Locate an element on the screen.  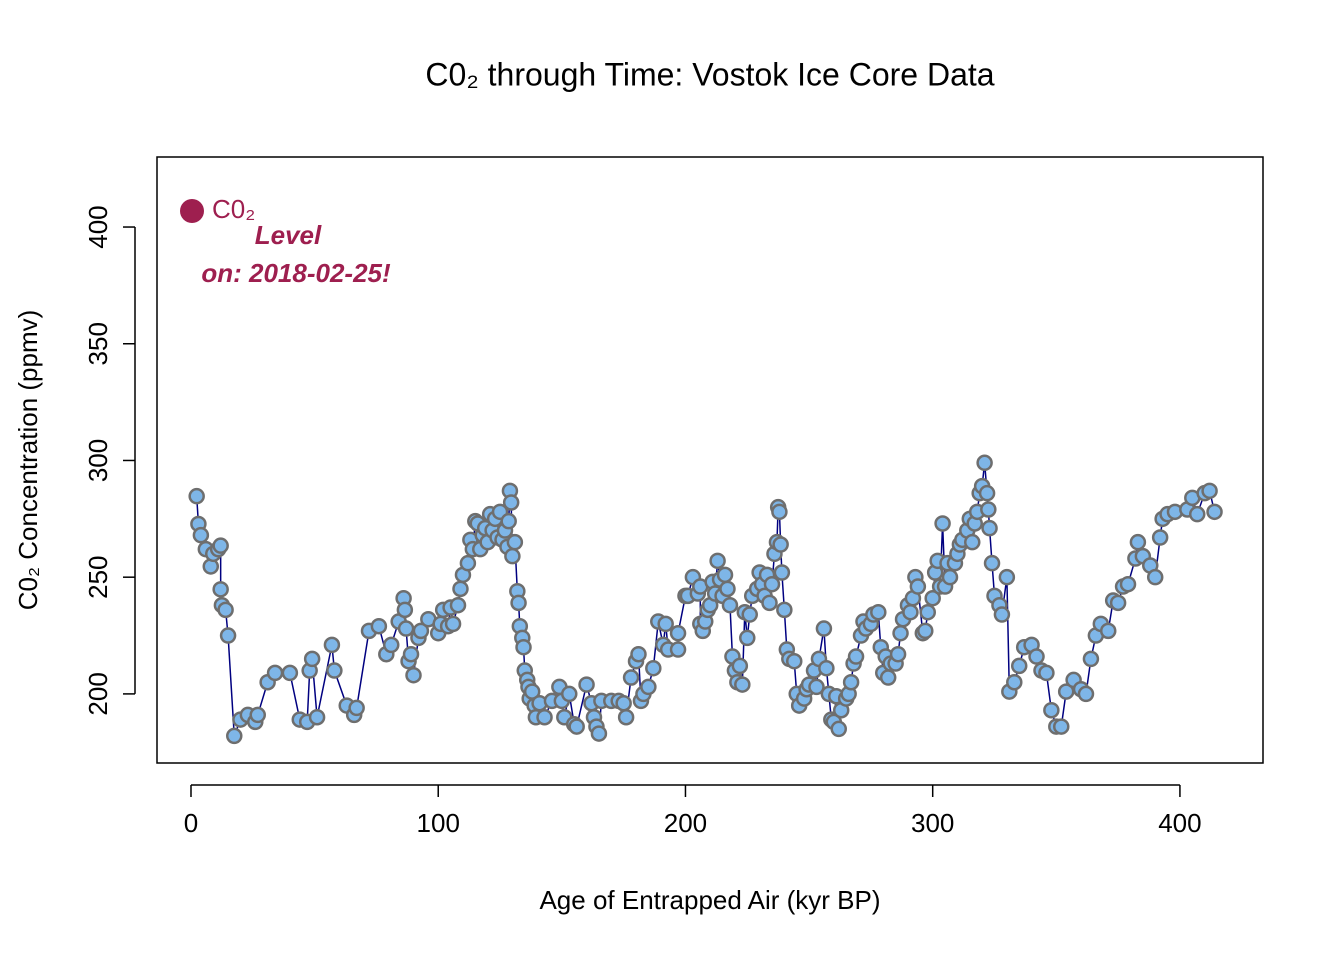
legend-label: C0₂ is located at coordinates (233, 209).